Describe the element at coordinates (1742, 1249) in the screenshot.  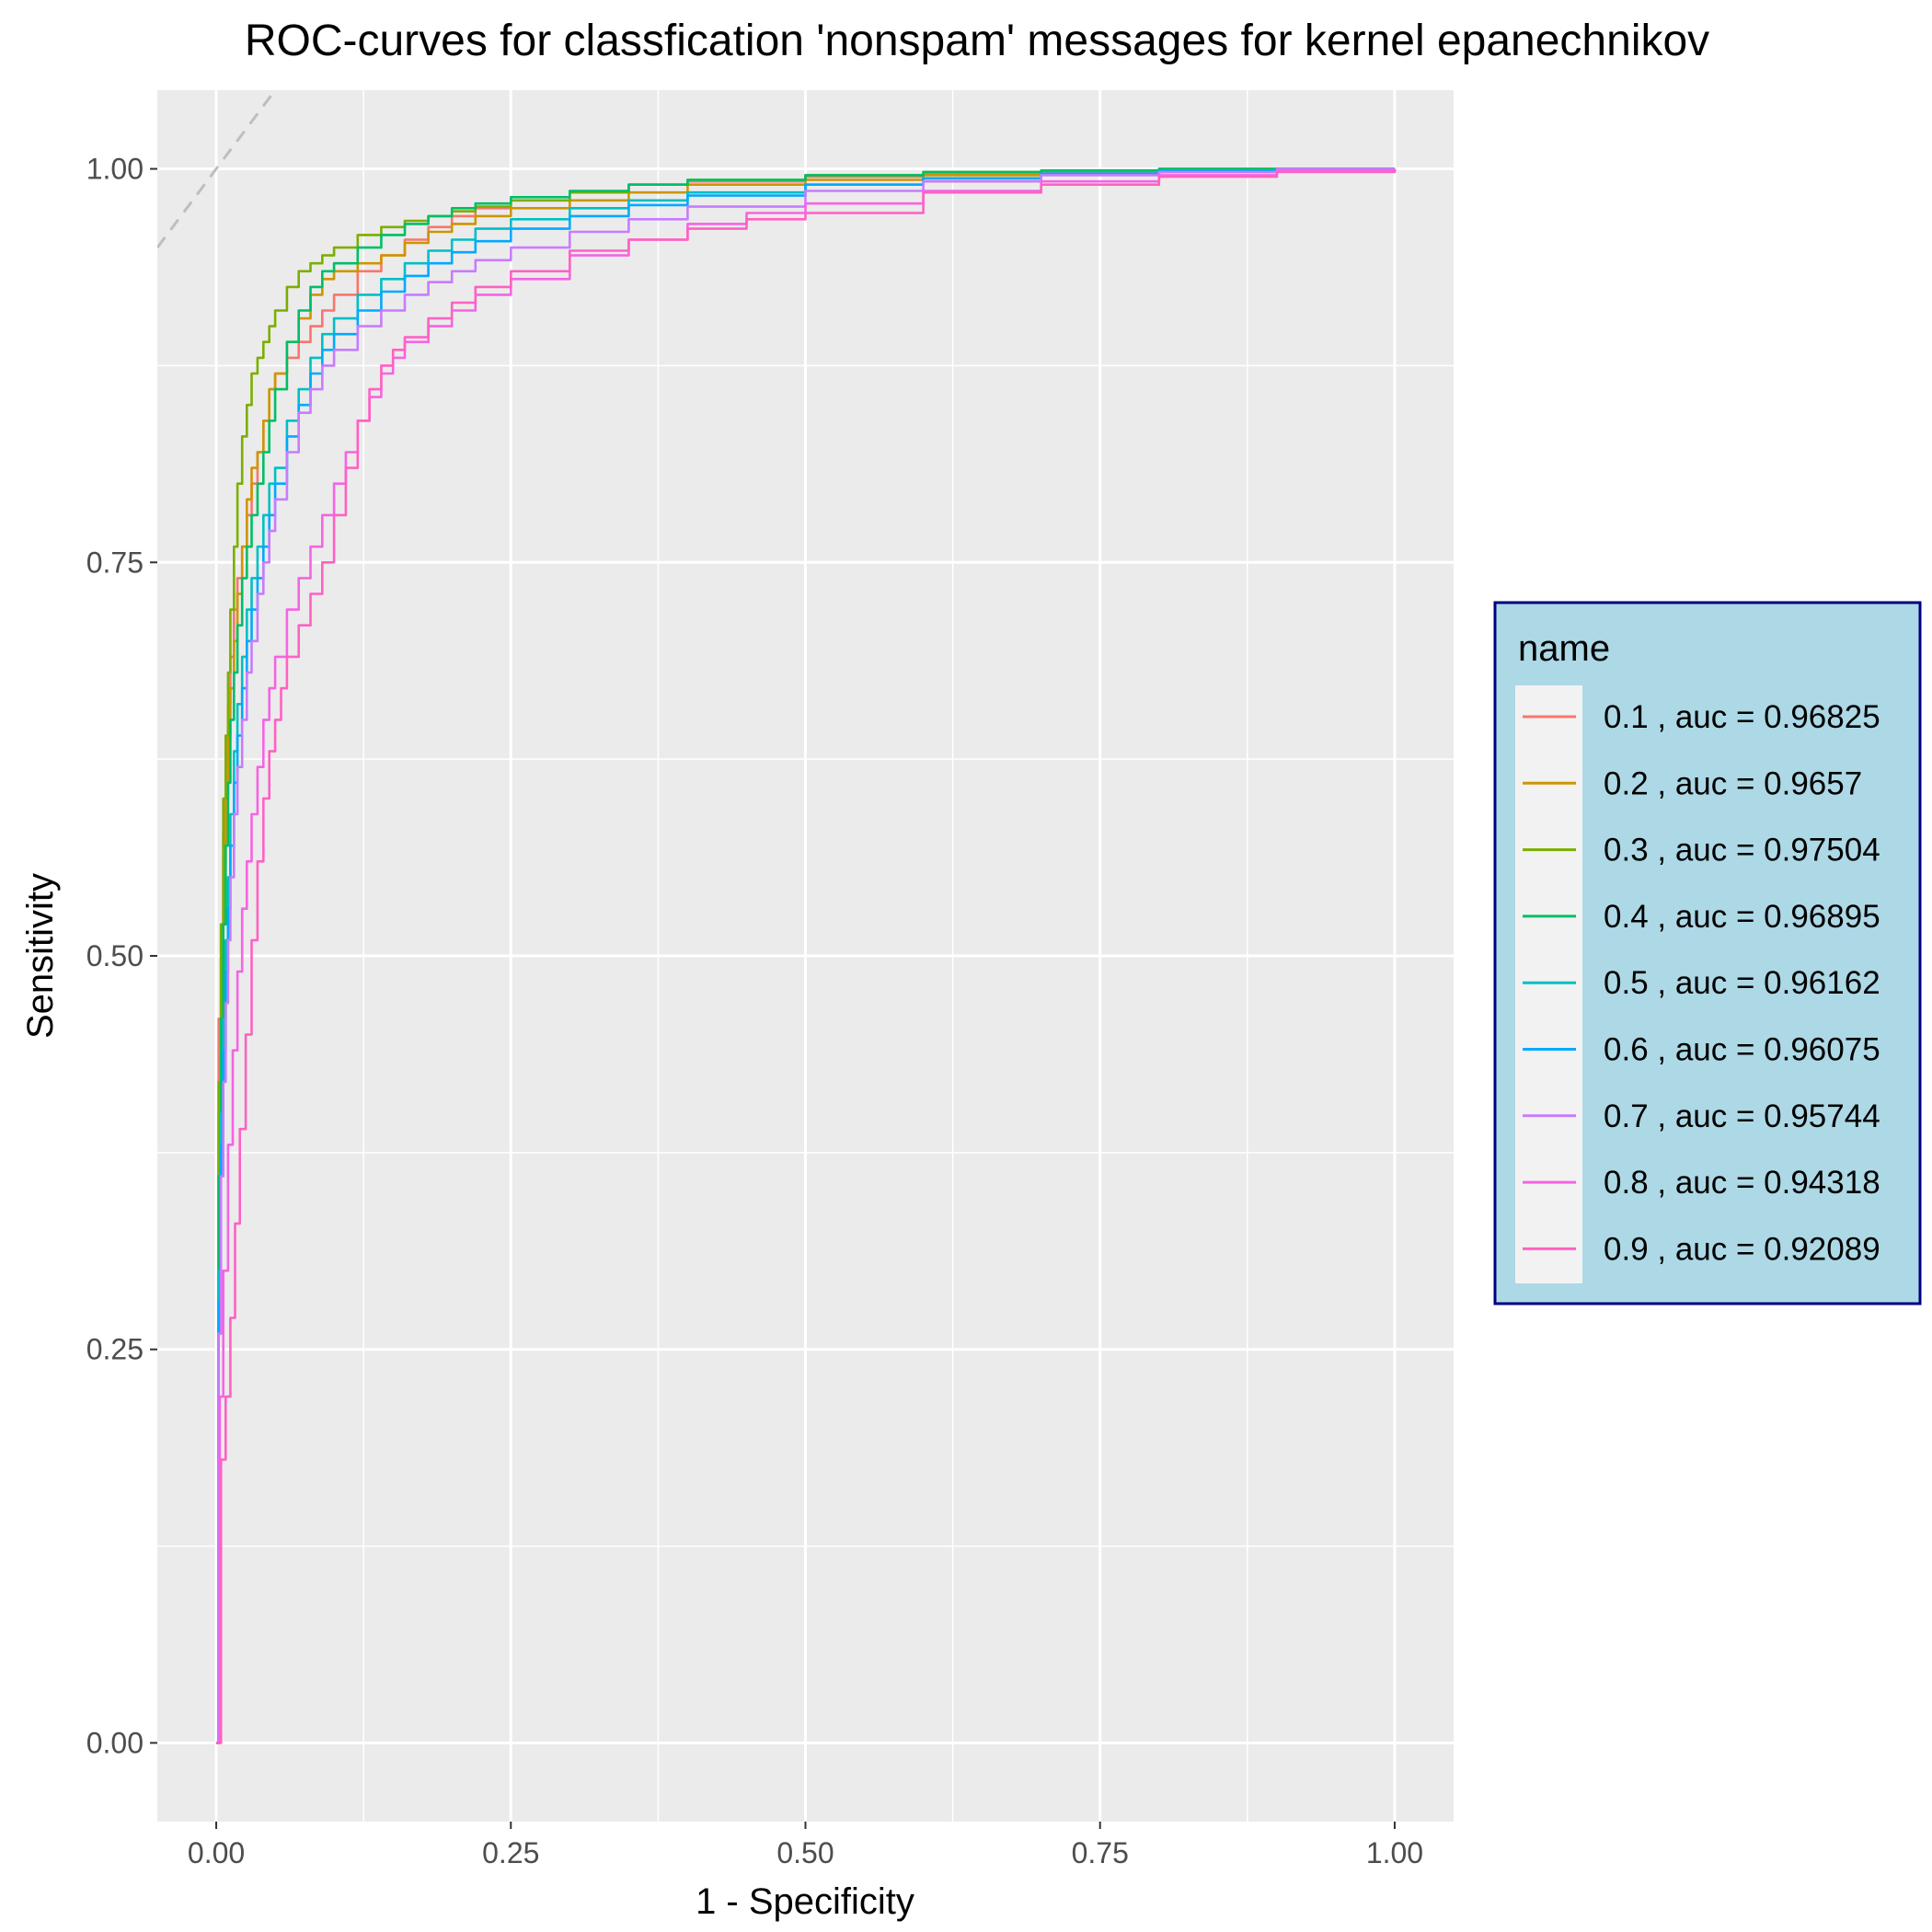
I see `legend-label-9: 0.9 , auc = 0.92089` at that location.